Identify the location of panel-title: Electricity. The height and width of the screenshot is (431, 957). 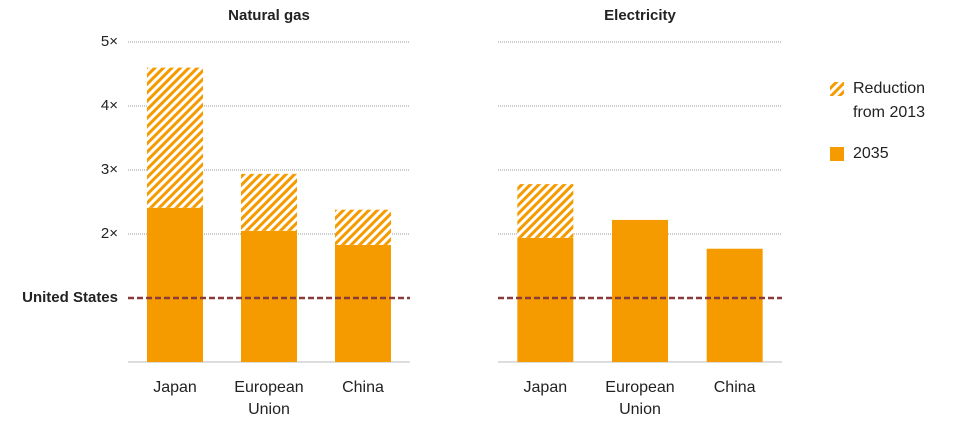
(640, 15).